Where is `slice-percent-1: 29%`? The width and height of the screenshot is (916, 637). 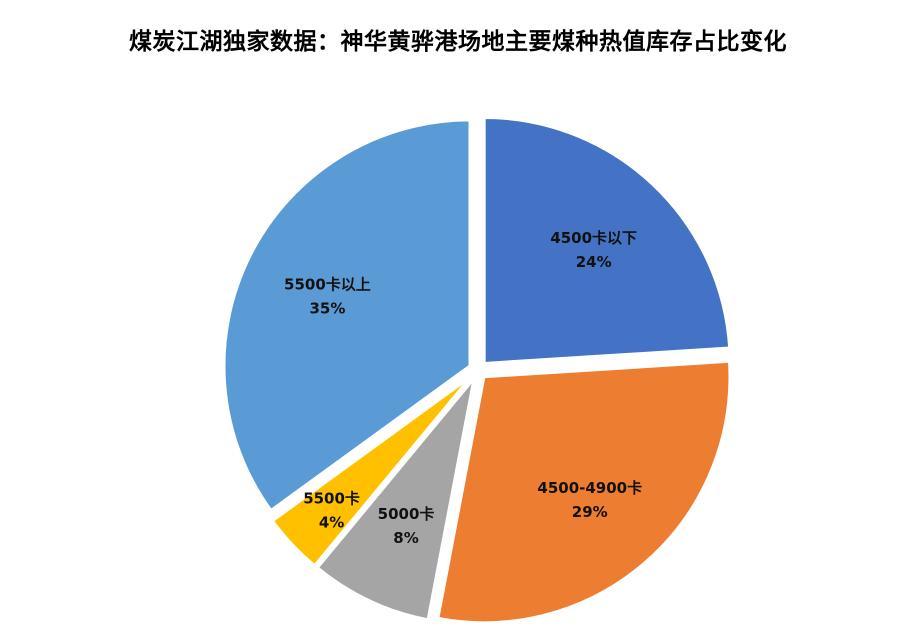 slice-percent-1: 29% is located at coordinates (590, 512).